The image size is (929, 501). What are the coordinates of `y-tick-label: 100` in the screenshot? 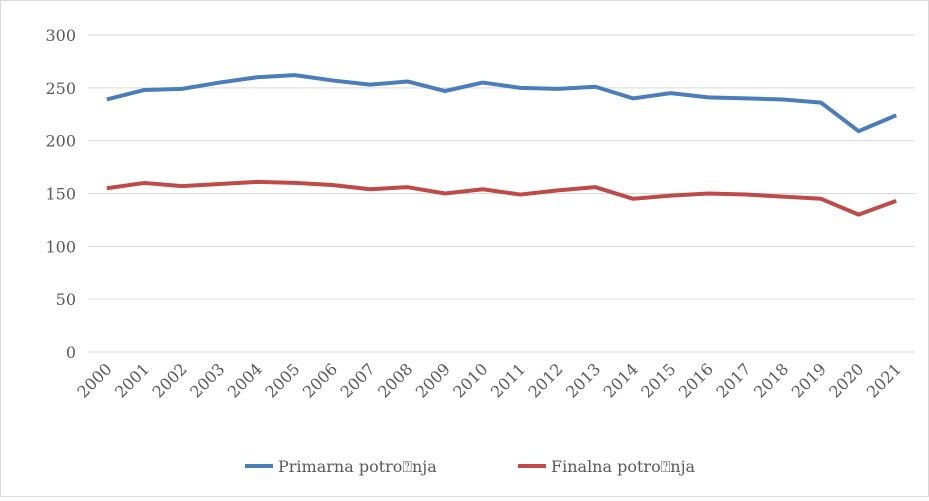 It's located at (60, 246).